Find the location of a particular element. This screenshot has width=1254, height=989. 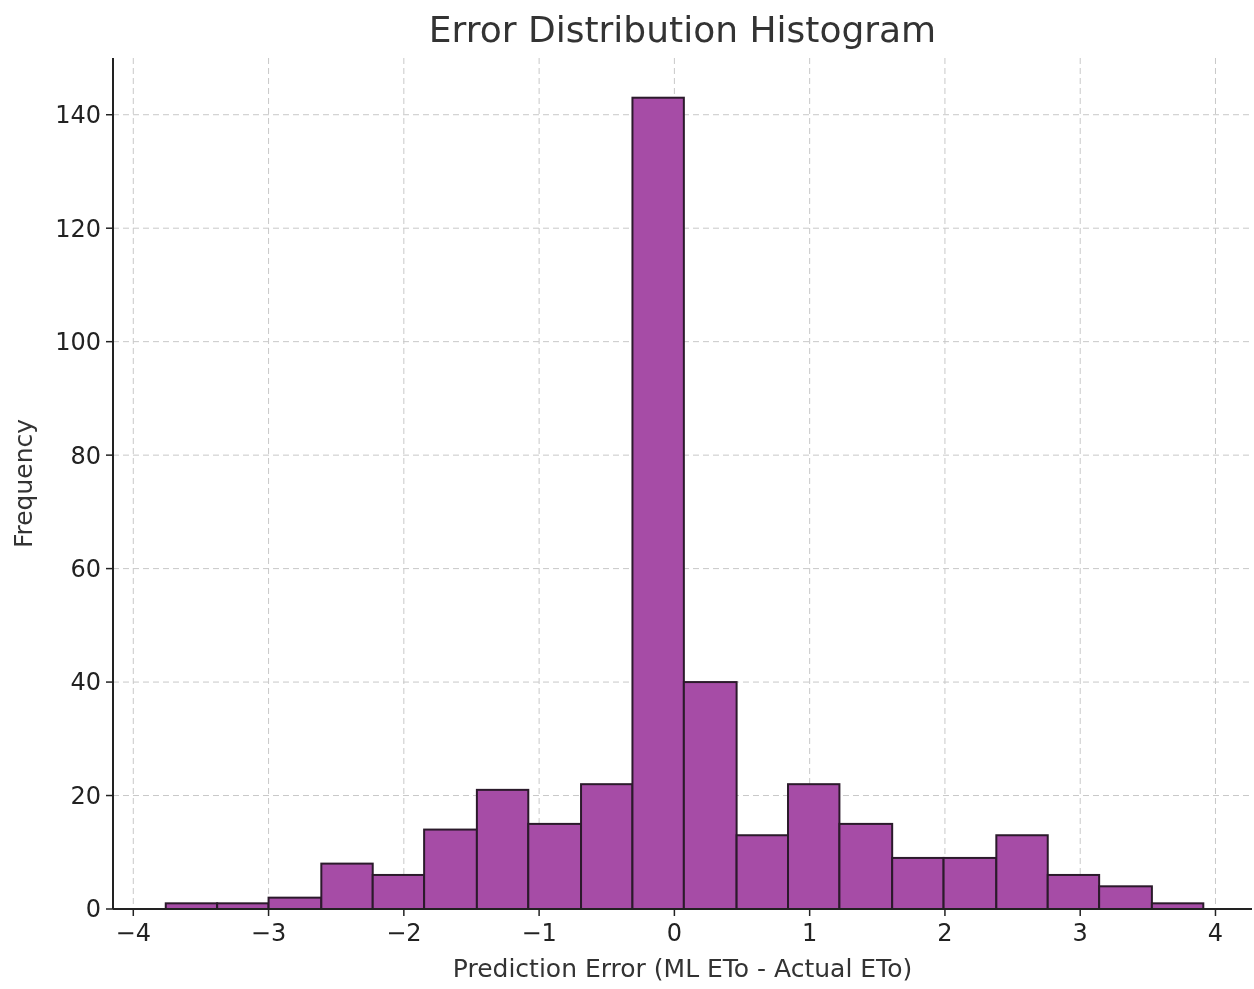

x-axis-title: Prediction Error (ML ETo - Actual ETo) is located at coordinates (682, 968).